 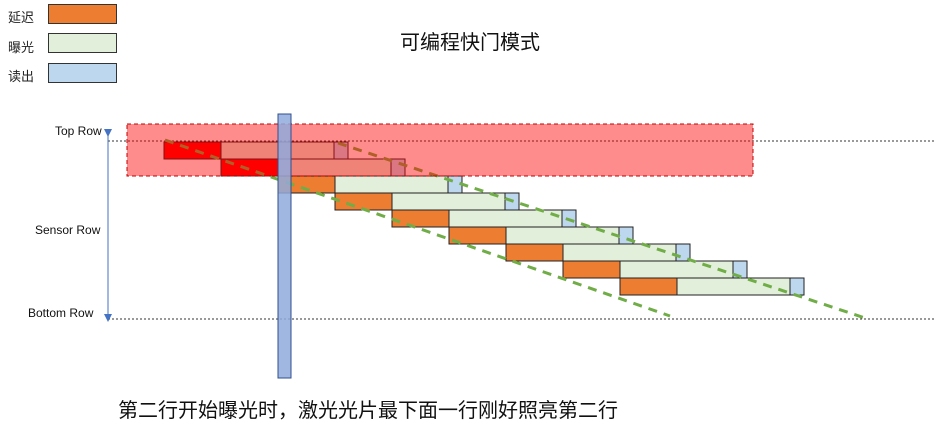 What do you see at coordinates (470, 42) in the screenshot?
I see `diagram-title: 可编程快门模式` at bounding box center [470, 42].